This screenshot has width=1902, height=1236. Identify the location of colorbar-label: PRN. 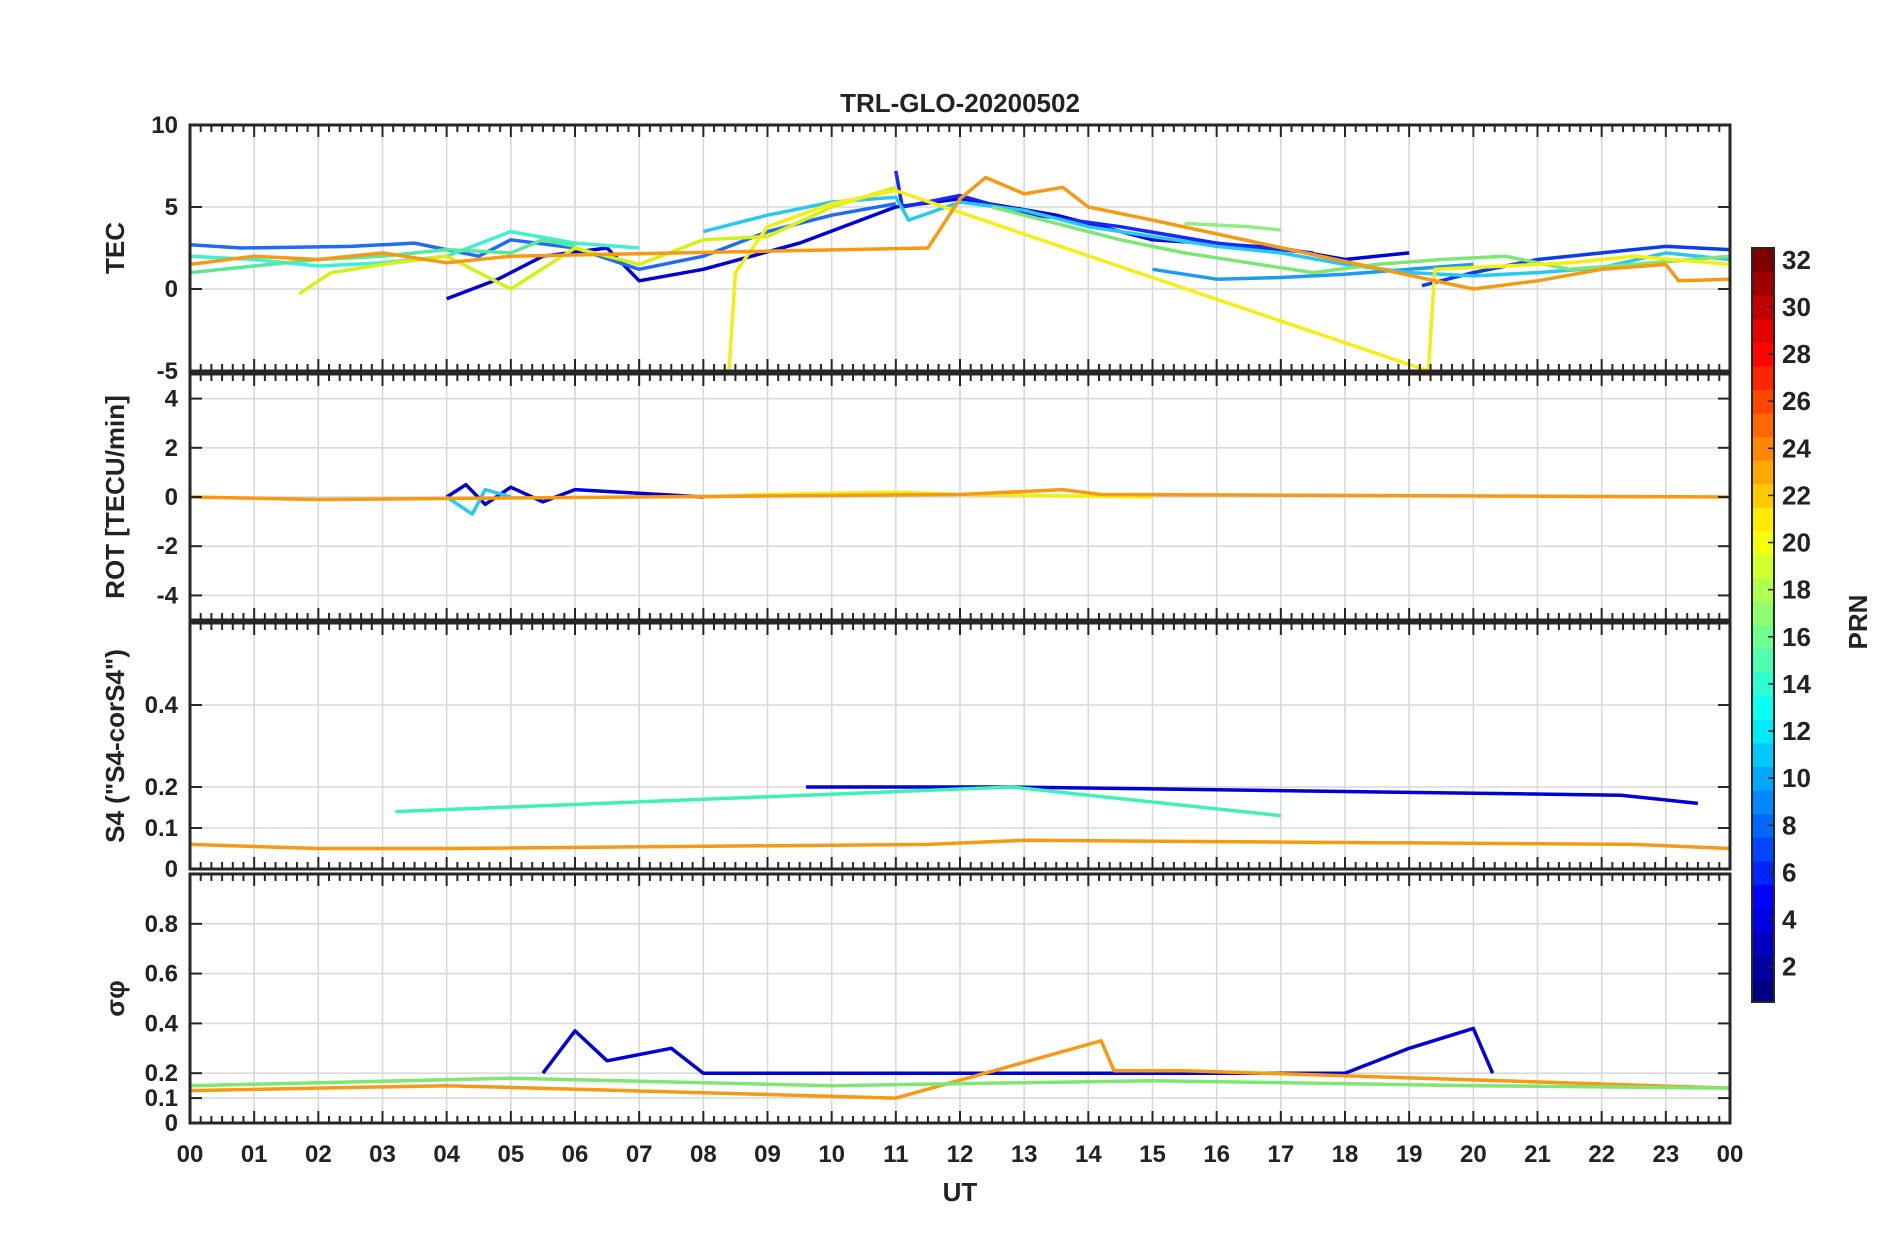
(1858, 622).